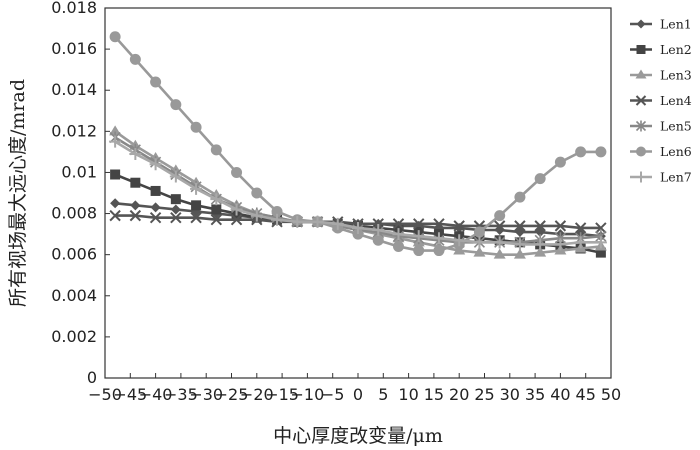  Describe the element at coordinates (74, 213) in the screenshot. I see `y-tick-label: 0.008` at that location.